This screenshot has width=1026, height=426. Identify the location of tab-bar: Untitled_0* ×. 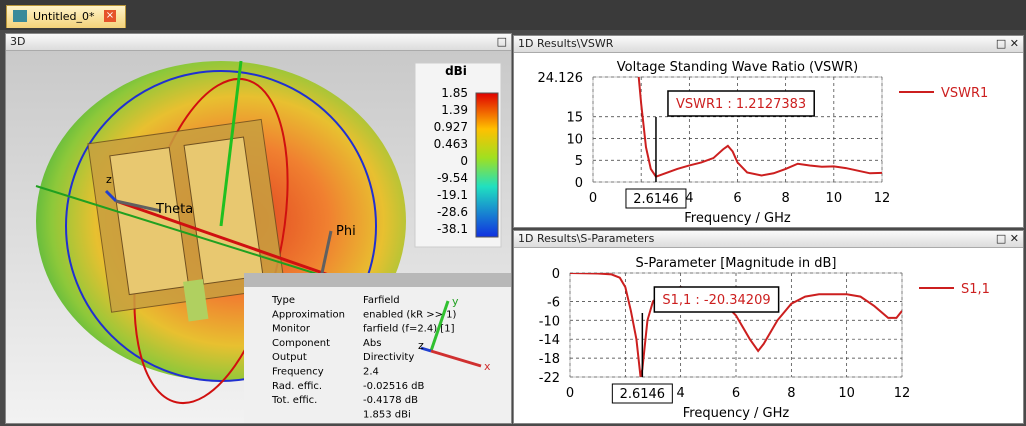
(513, 15).